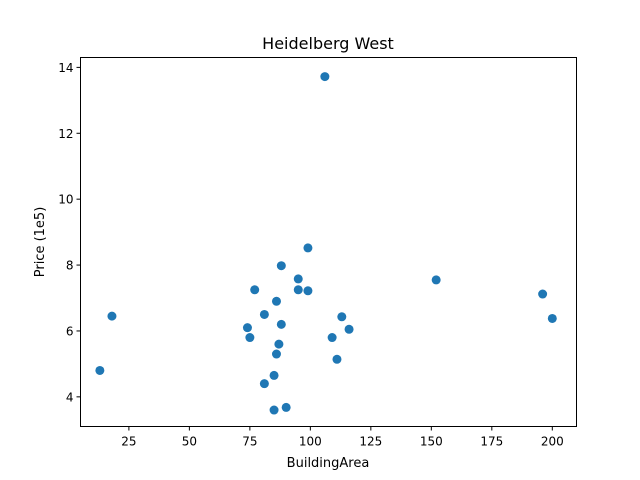 This screenshot has height=480, width=640. What do you see at coordinates (70, 397) in the screenshot?
I see `y-tick-label: 4` at bounding box center [70, 397].